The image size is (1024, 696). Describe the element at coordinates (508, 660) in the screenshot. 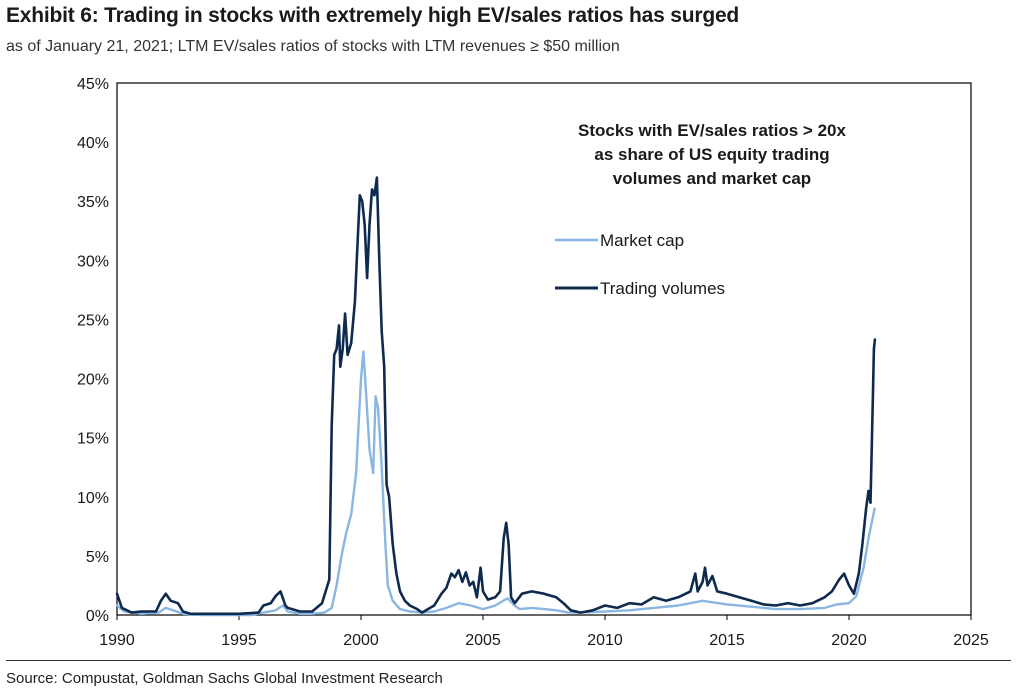

I see `source-divider` at that location.